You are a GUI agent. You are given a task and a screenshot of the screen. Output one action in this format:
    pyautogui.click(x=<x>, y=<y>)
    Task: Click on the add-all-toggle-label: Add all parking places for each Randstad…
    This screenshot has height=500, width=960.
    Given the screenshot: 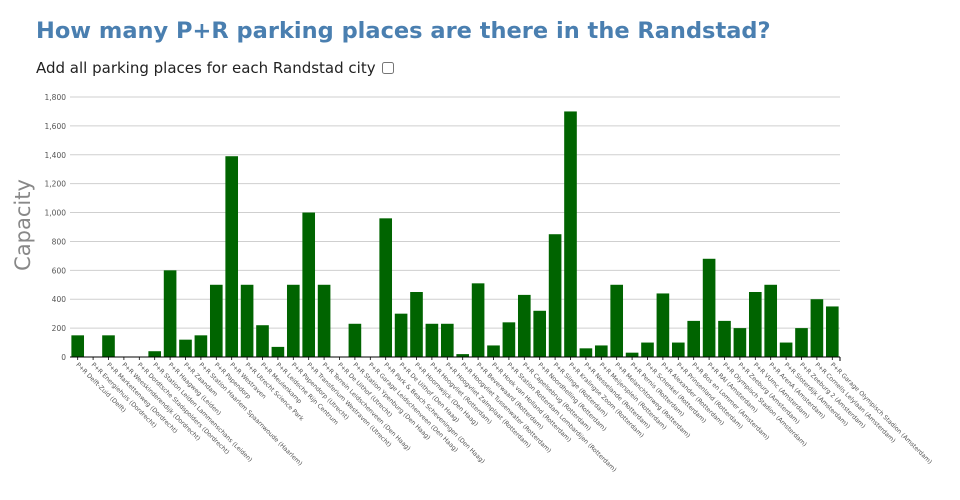 What is the action you would take?
    pyautogui.click(x=206, y=68)
    